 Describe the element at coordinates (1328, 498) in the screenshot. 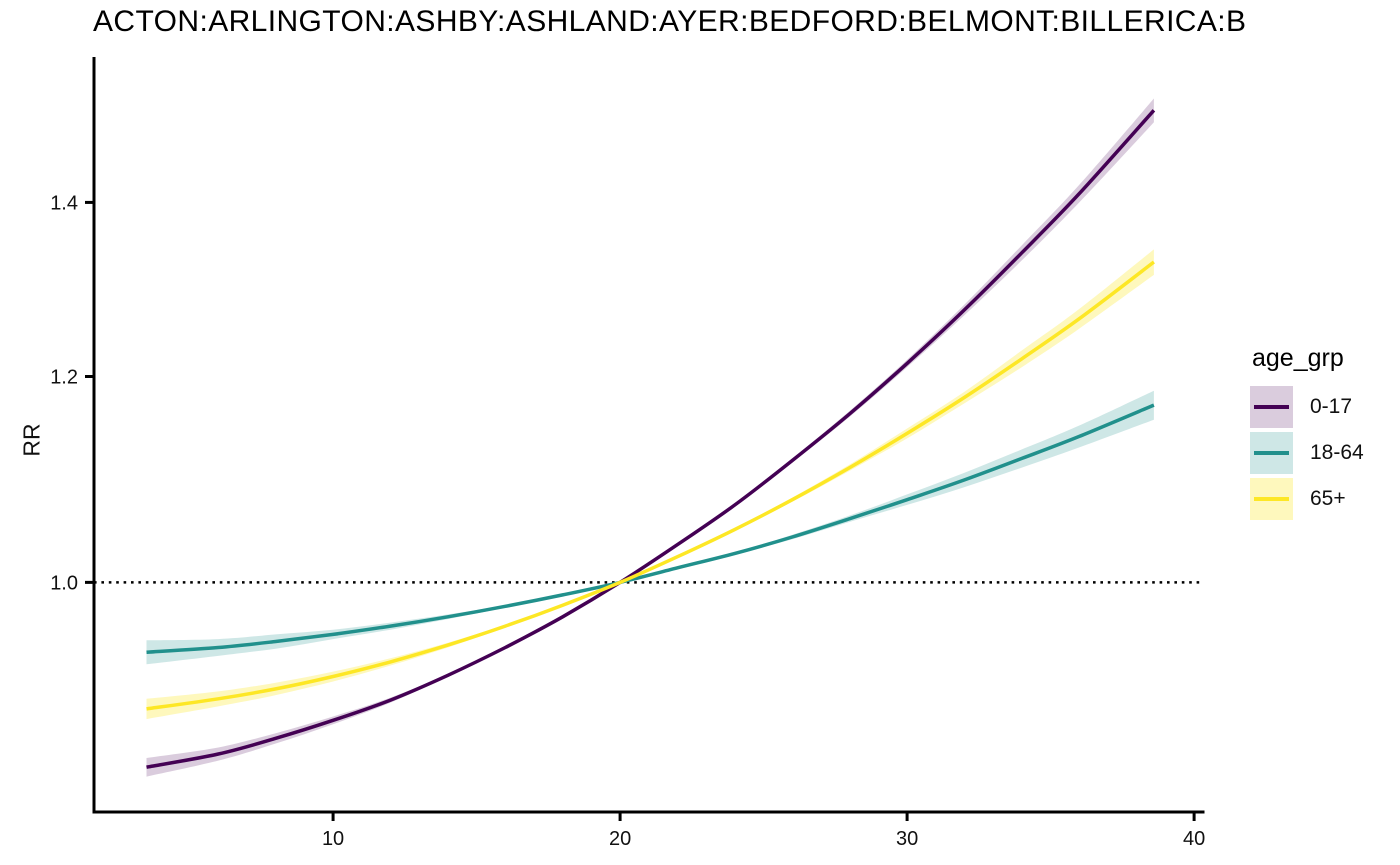

I see `legend-item-label: 65+` at that location.